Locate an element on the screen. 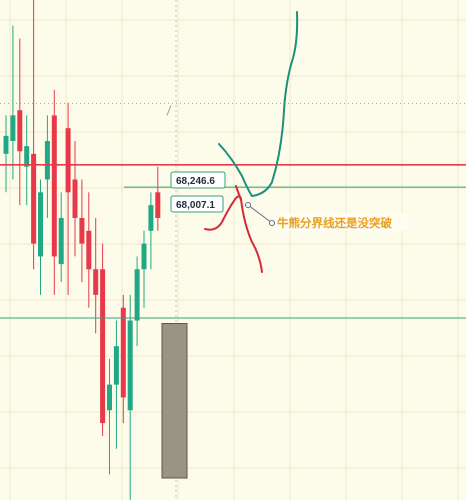 The width and height of the screenshot is (466, 500). high-tag-connector is located at coordinates (169, 110).